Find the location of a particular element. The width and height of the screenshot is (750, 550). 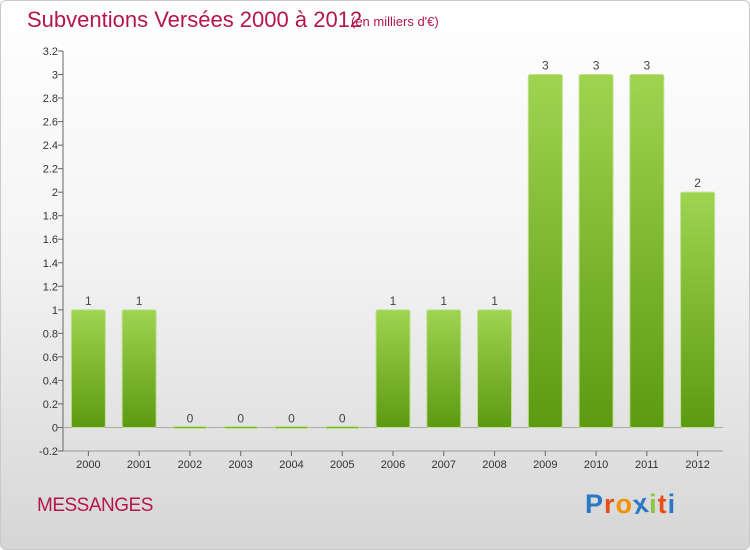

commune-name: MESSANGES is located at coordinates (95, 505).